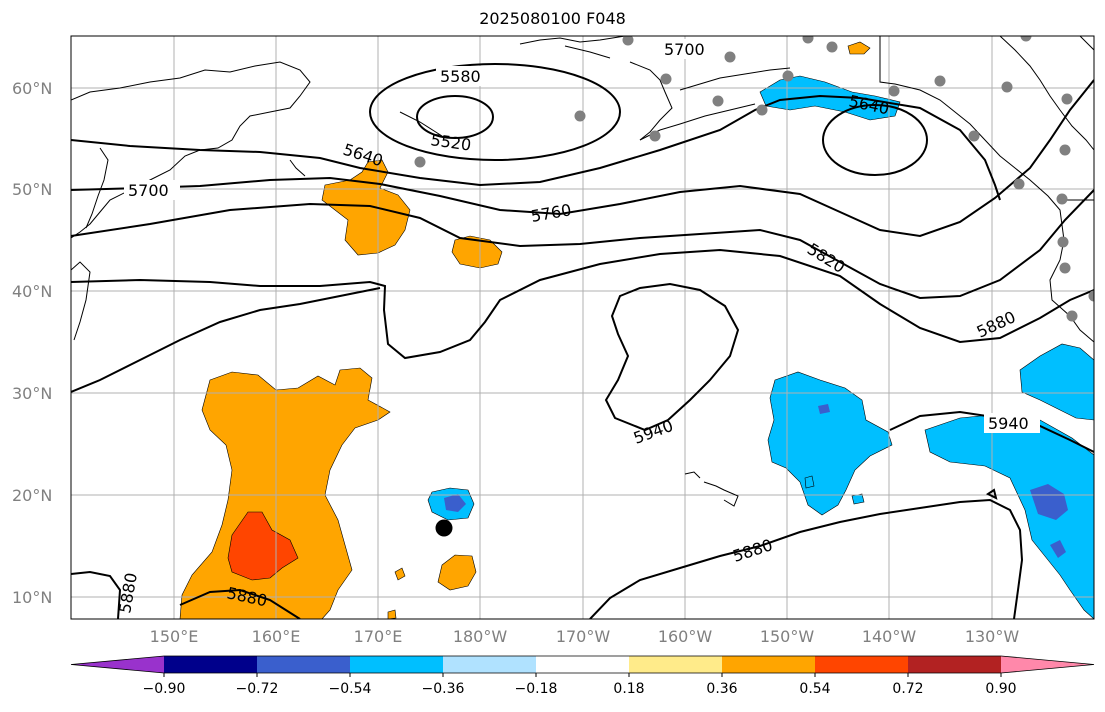  What do you see at coordinates (1008, 423) in the screenshot?
I see `contour-label: 5940` at bounding box center [1008, 423].